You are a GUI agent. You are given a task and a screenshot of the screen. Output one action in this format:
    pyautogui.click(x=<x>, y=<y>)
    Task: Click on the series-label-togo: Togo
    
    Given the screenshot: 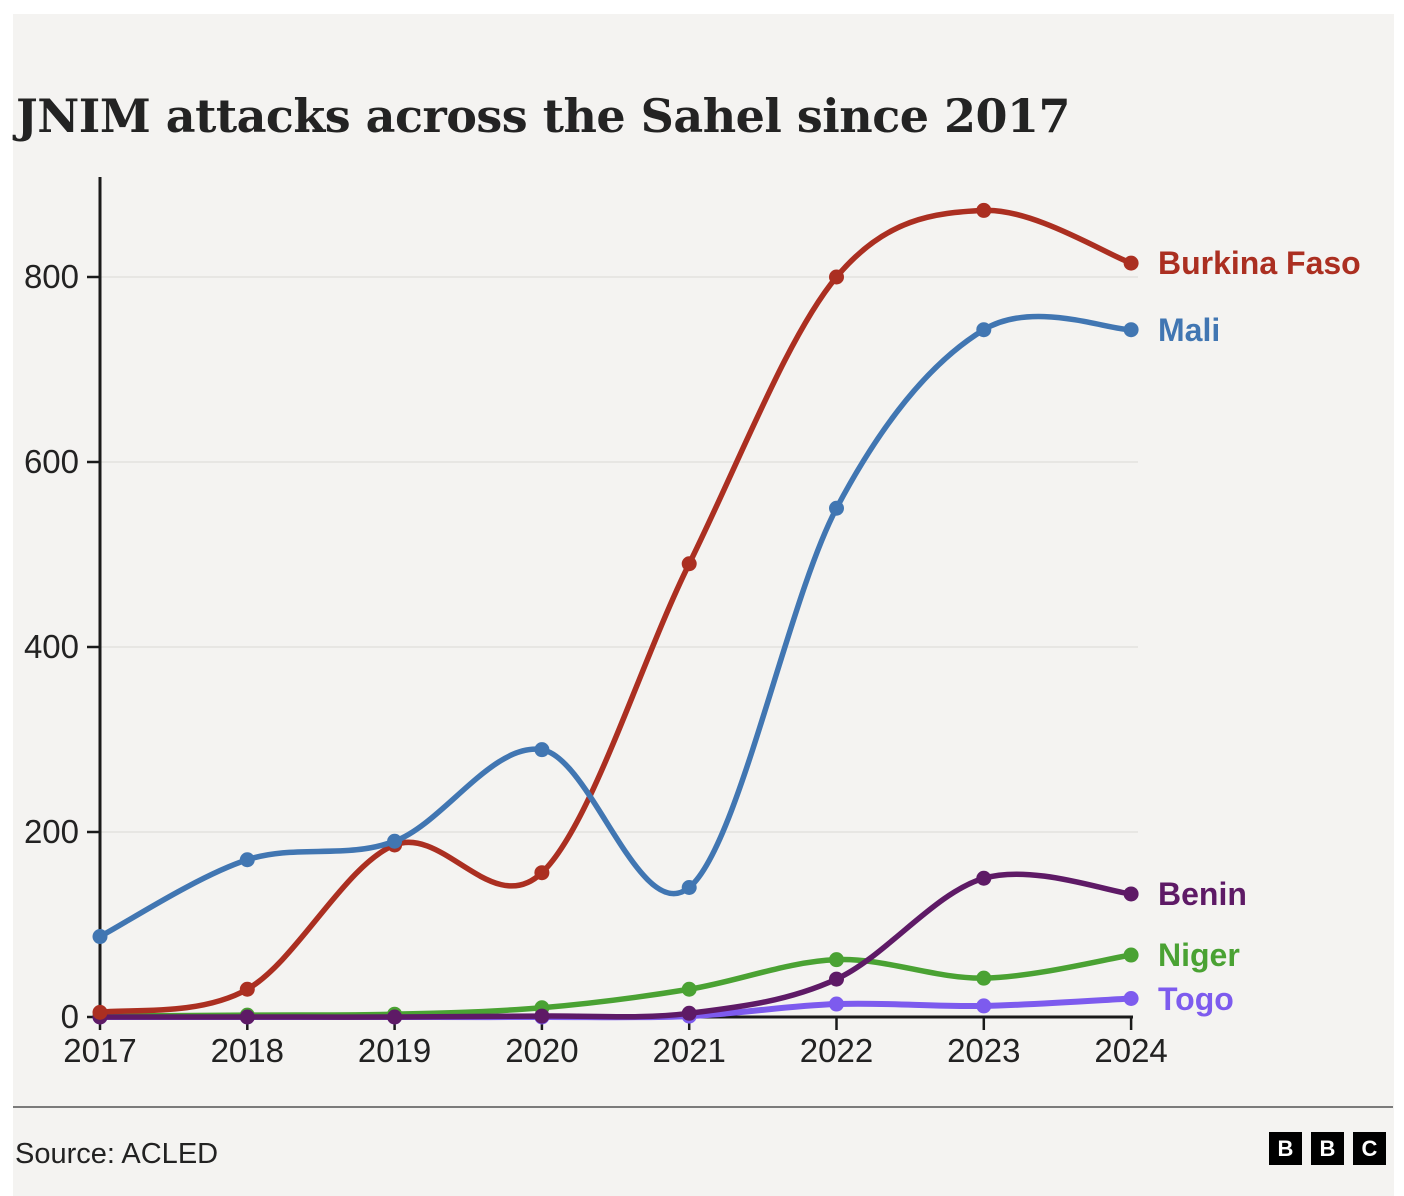 What is the action you would take?
    pyautogui.click(x=1196, y=998)
    